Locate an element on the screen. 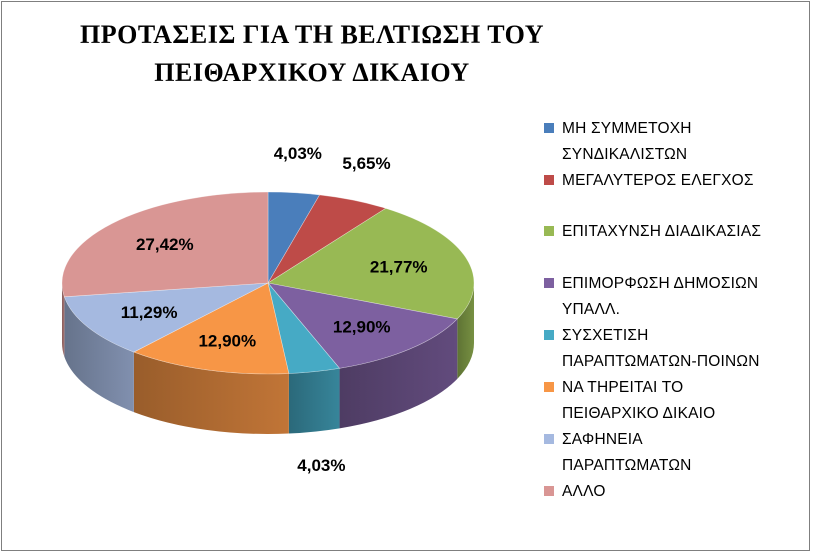 The image size is (813, 554). legend-label-line: ΣΑΦΗΝΕΙΑ is located at coordinates (602, 439).